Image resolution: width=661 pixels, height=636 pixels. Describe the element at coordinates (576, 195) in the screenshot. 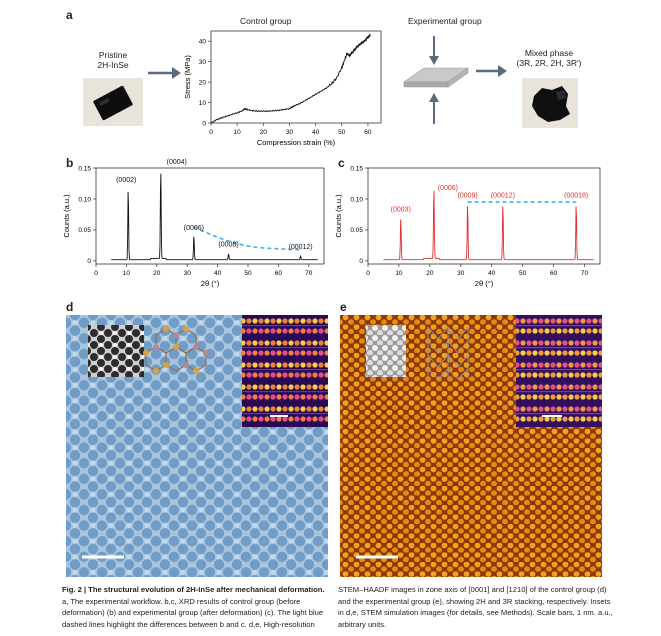

I see `peak-label: (00018)` at that location.